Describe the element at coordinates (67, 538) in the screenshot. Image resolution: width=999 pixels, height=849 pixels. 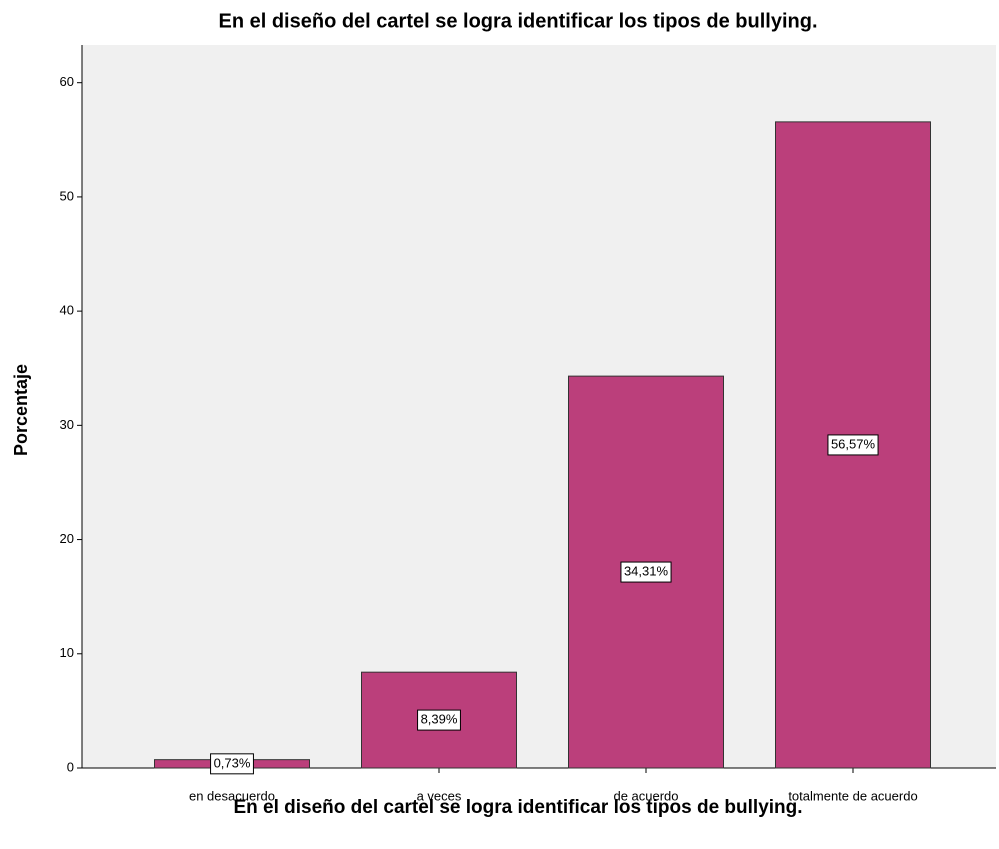
I see `y-tick-label: 20` at that location.